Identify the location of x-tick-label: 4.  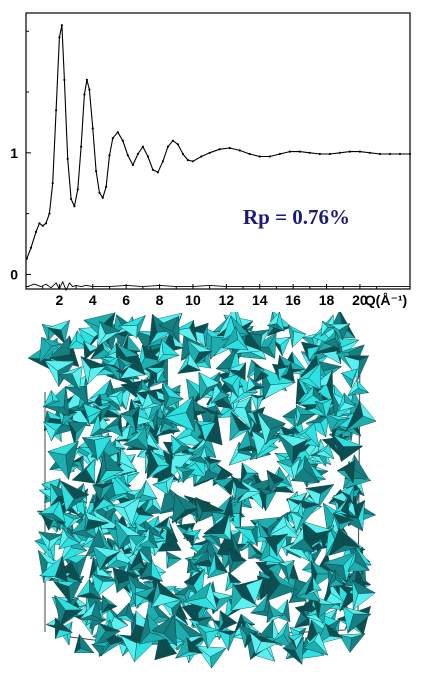
(93, 300).